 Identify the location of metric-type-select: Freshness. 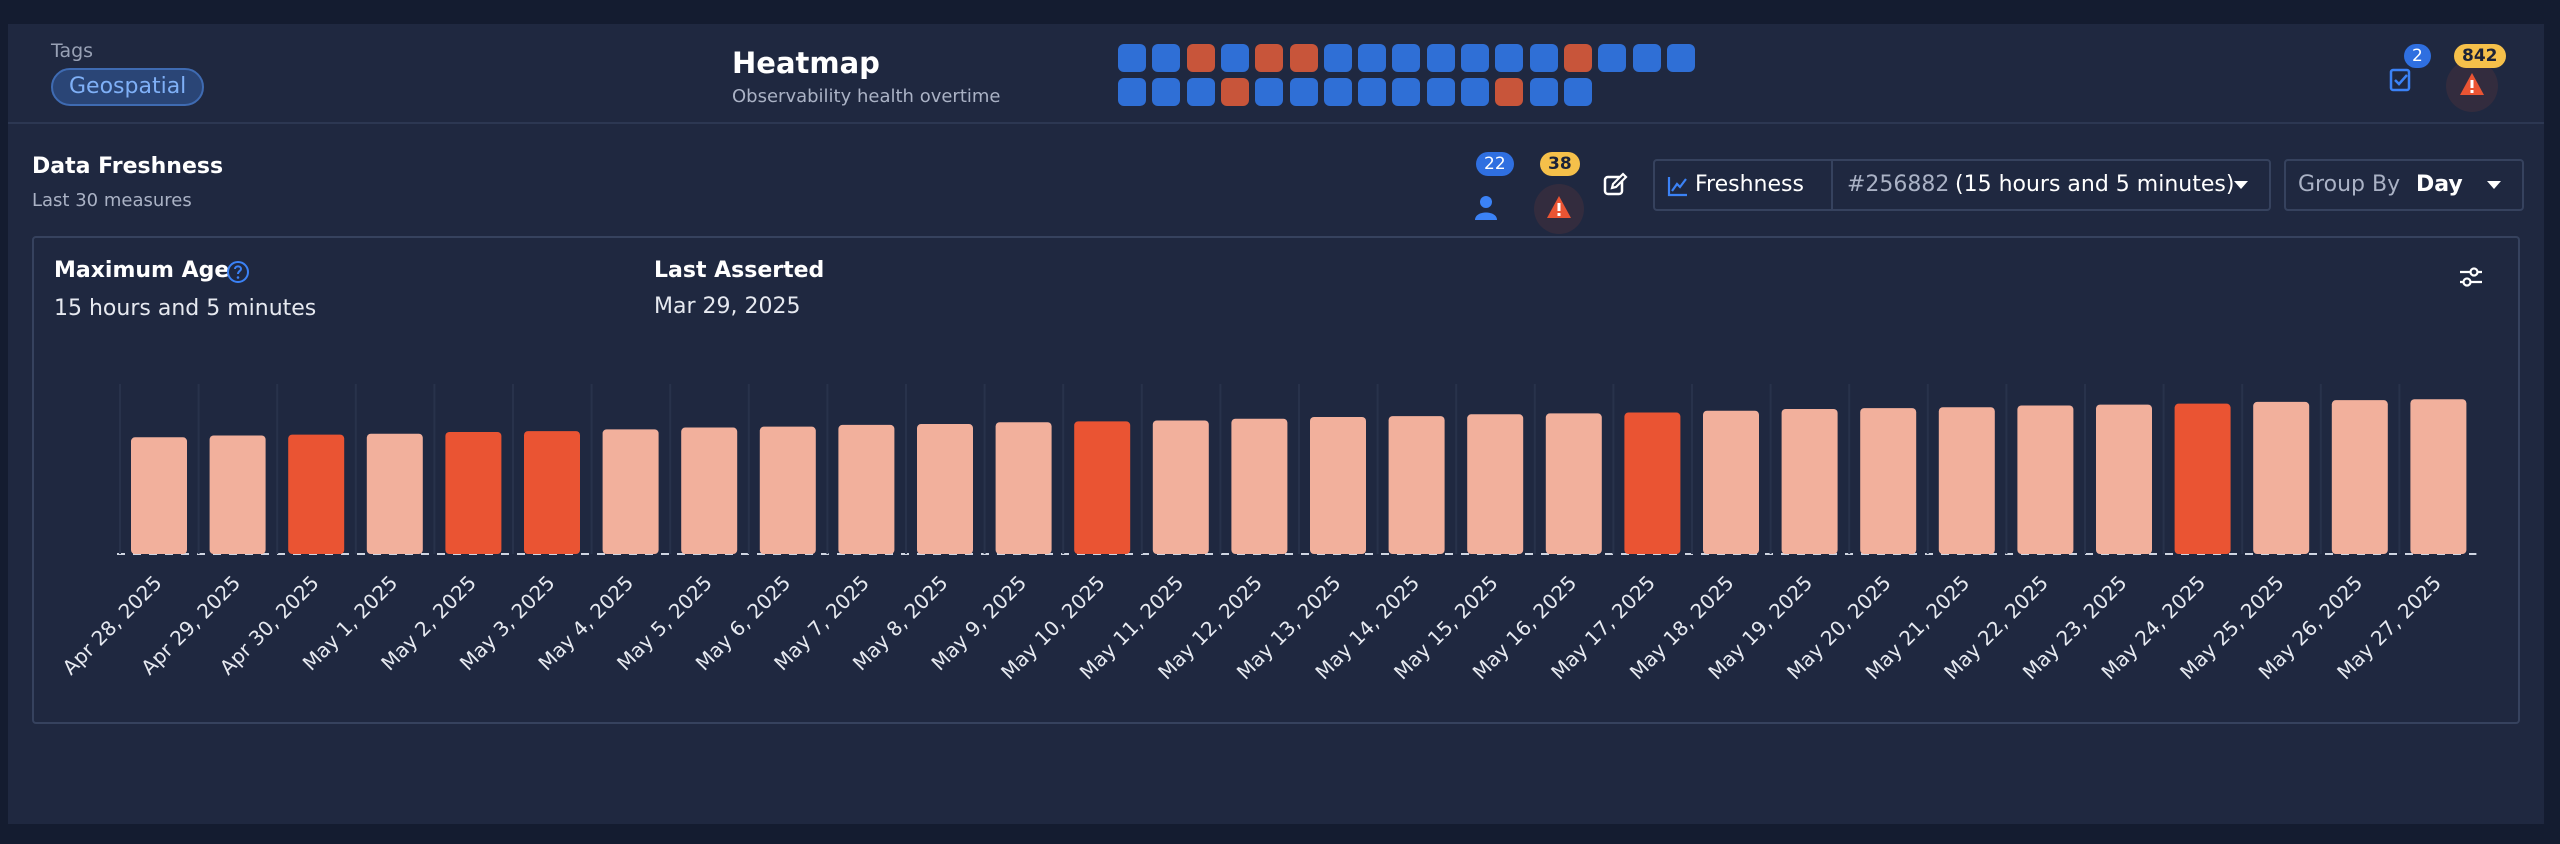
(1744, 185).